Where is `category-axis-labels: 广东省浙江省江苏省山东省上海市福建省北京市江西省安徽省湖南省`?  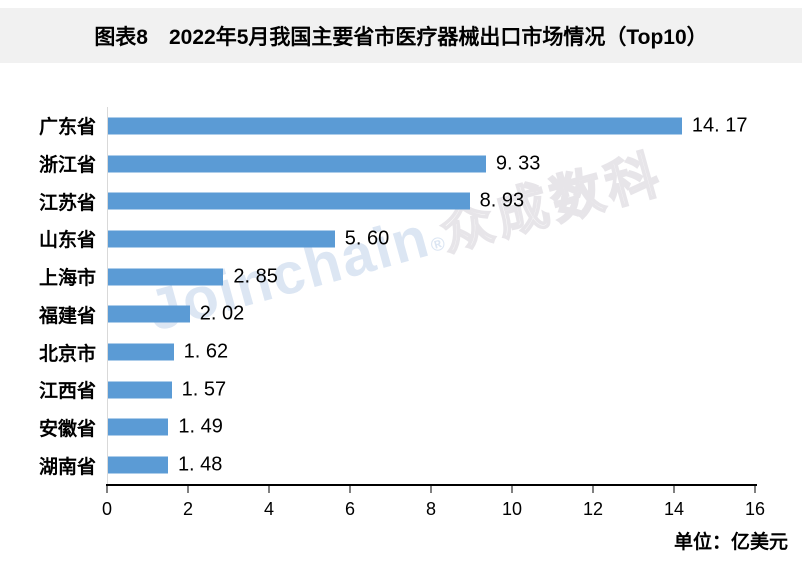
category-axis-labels: 广东省浙江省江苏省山东省上海市福建省北京市江西省安徽省湖南省 is located at coordinates (48, 295).